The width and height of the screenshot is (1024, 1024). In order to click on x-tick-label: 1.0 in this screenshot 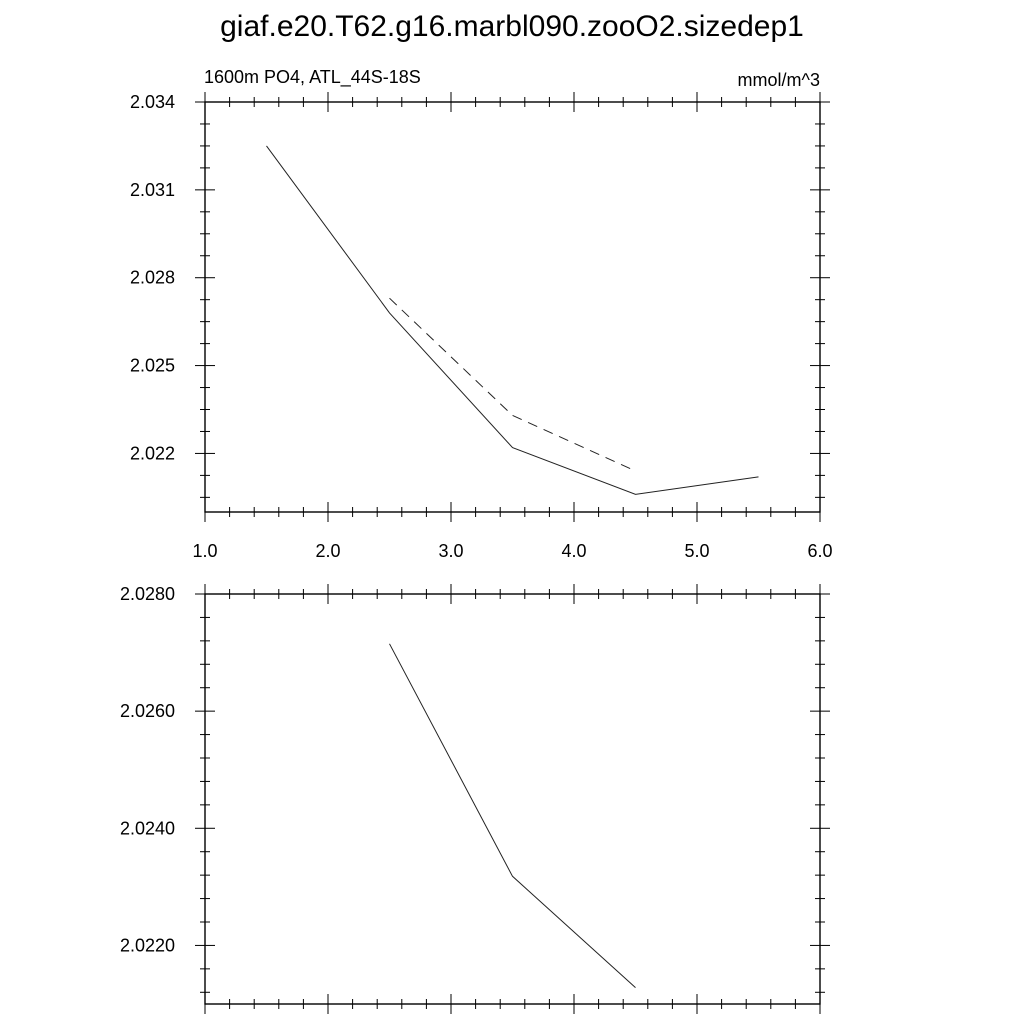, I will do `click(204, 551)`.